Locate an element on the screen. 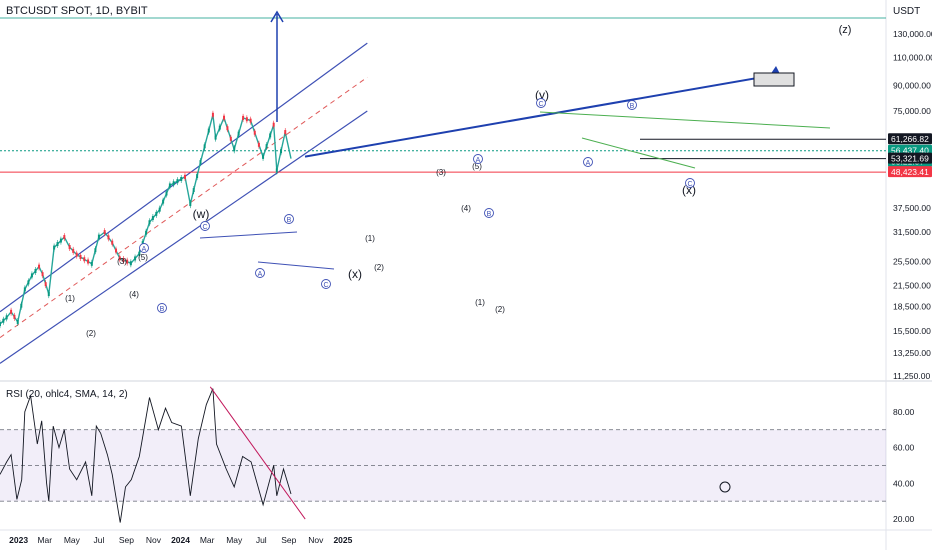 The image size is (932, 550). wave-label: (y) is located at coordinates (542, 95).